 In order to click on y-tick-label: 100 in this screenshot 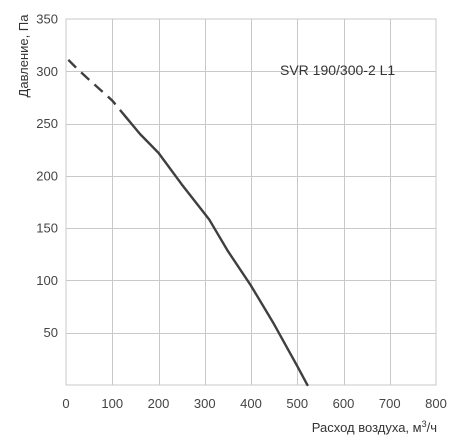, I will do `click(47, 280)`.